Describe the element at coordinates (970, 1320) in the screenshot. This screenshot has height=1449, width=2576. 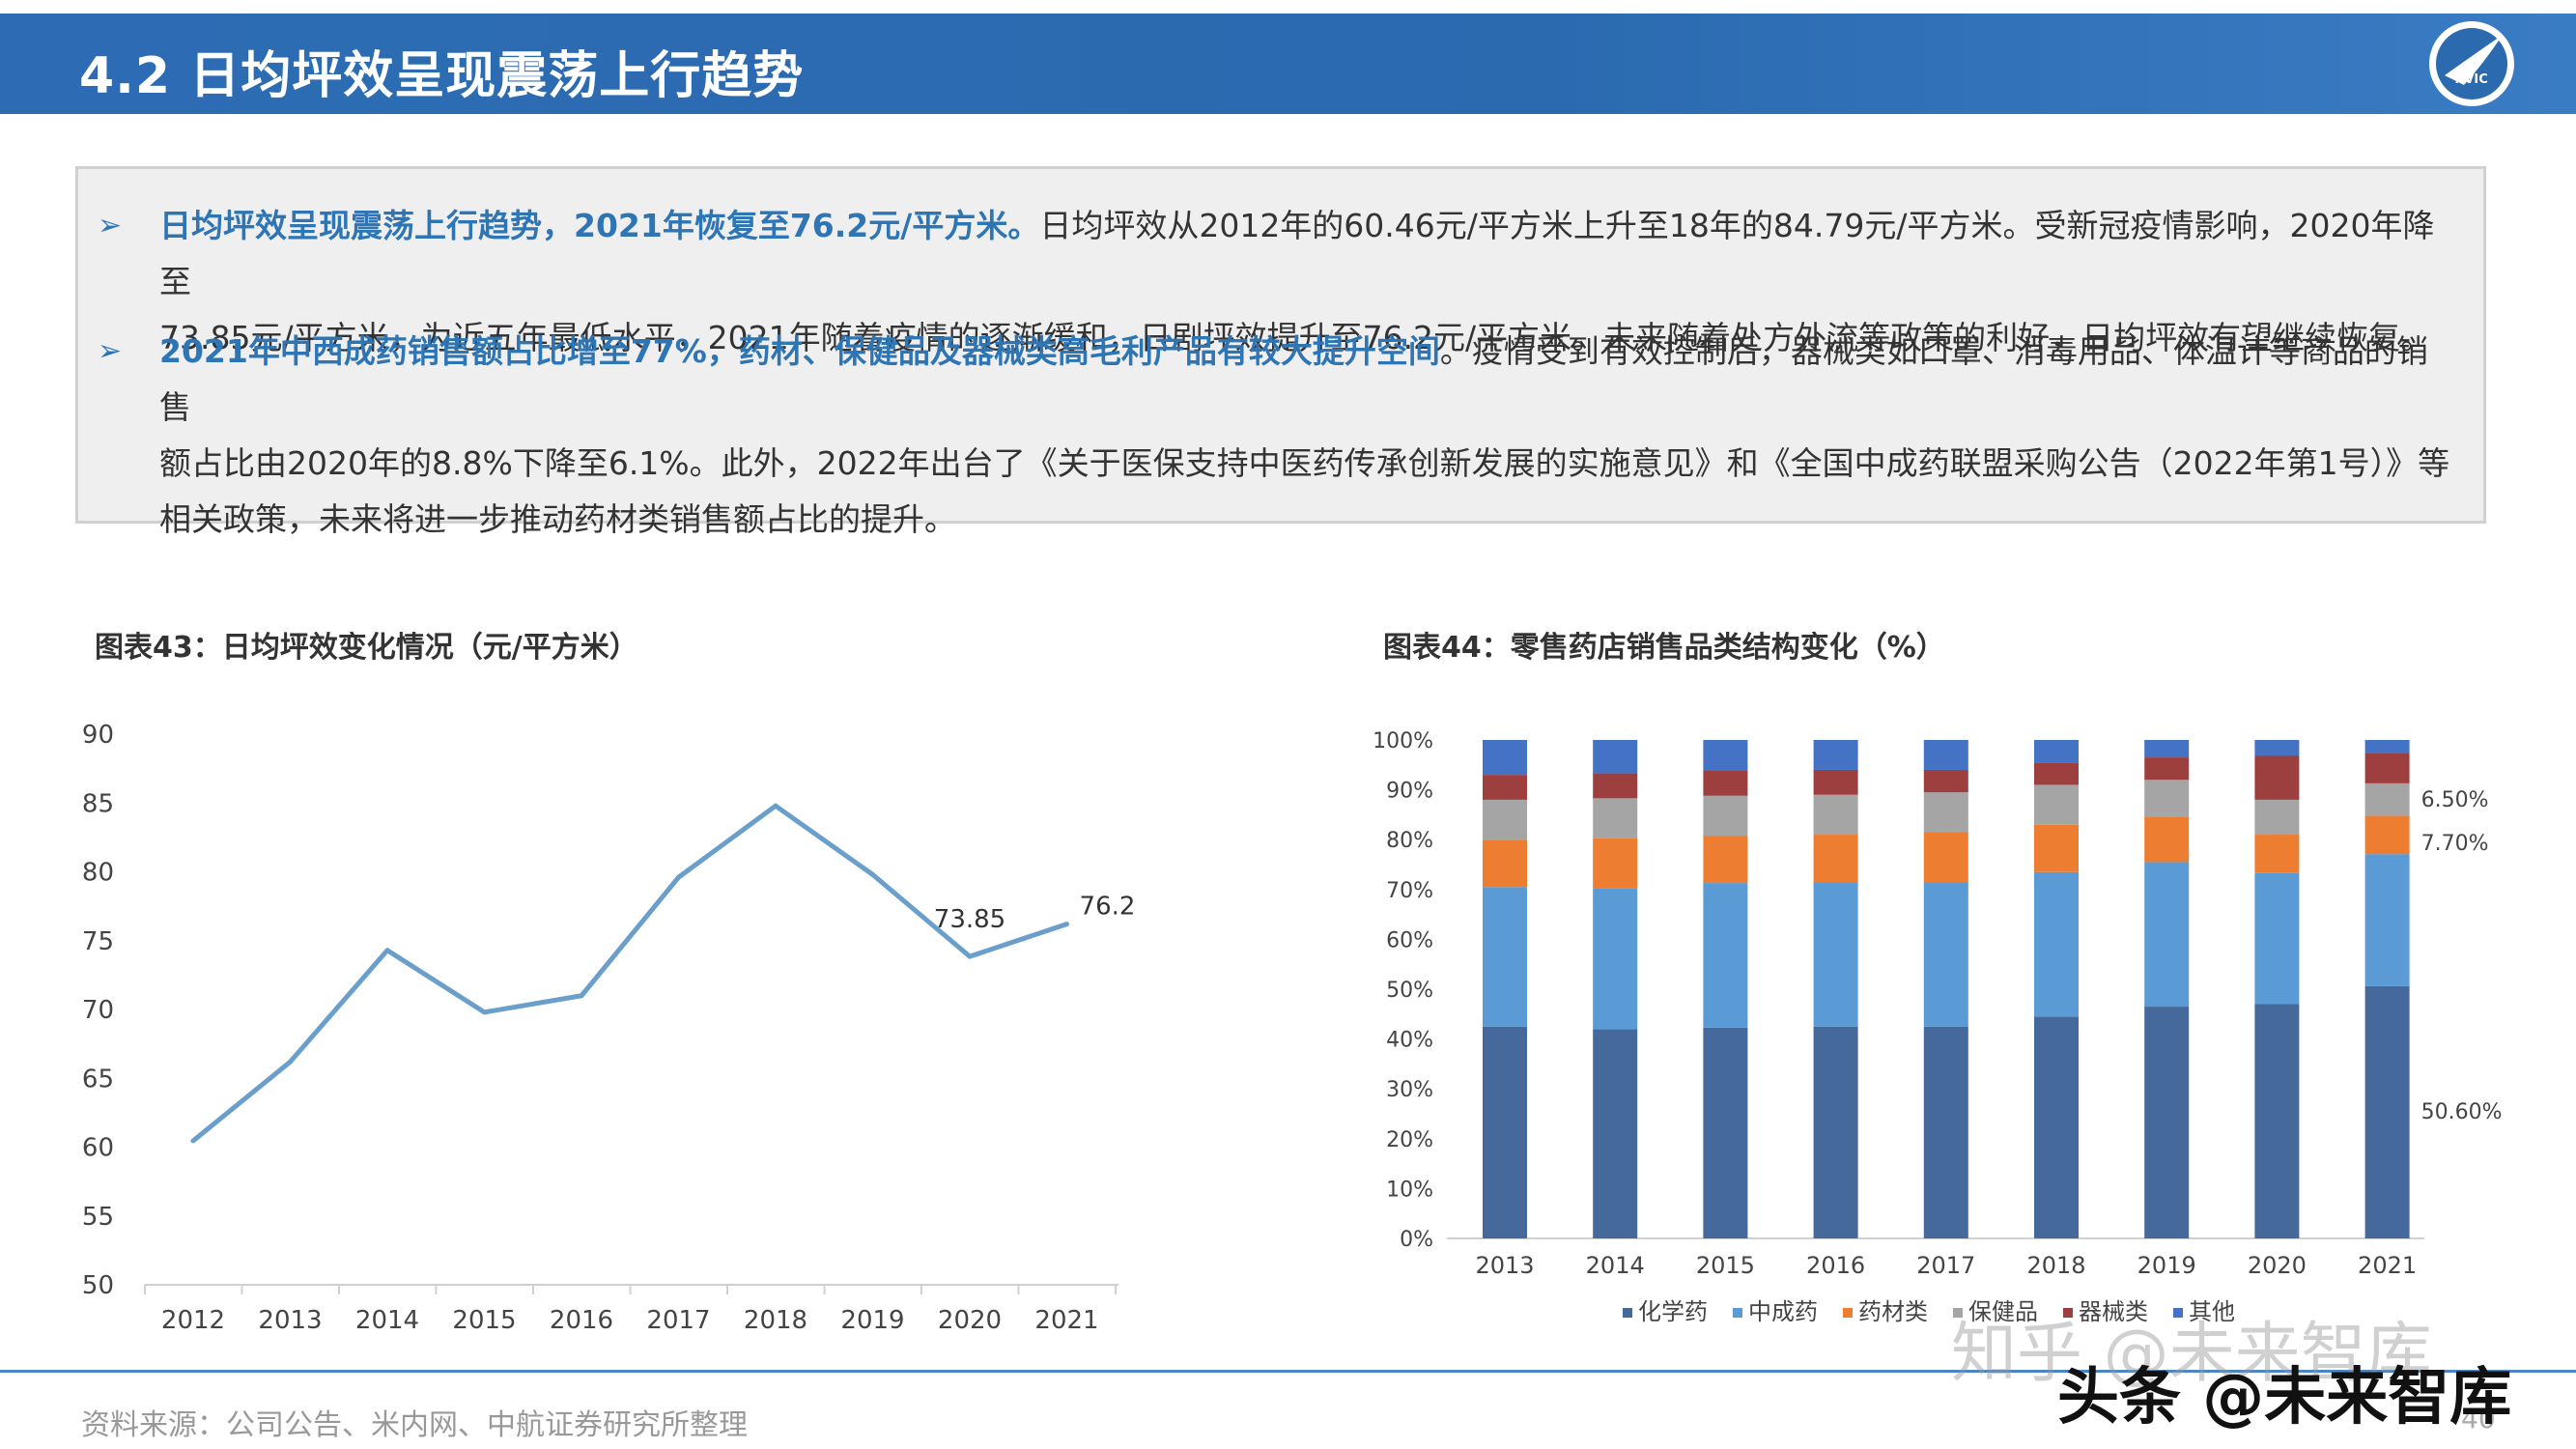
I see `x-tick-label: 2020` at that location.